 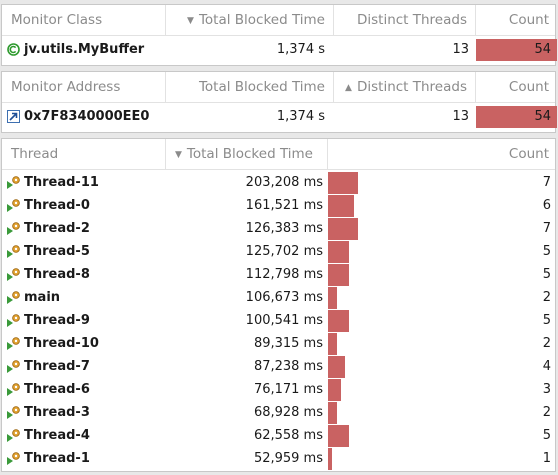 I want to click on total-blocked-time: 125,702 ms, so click(x=284, y=251).